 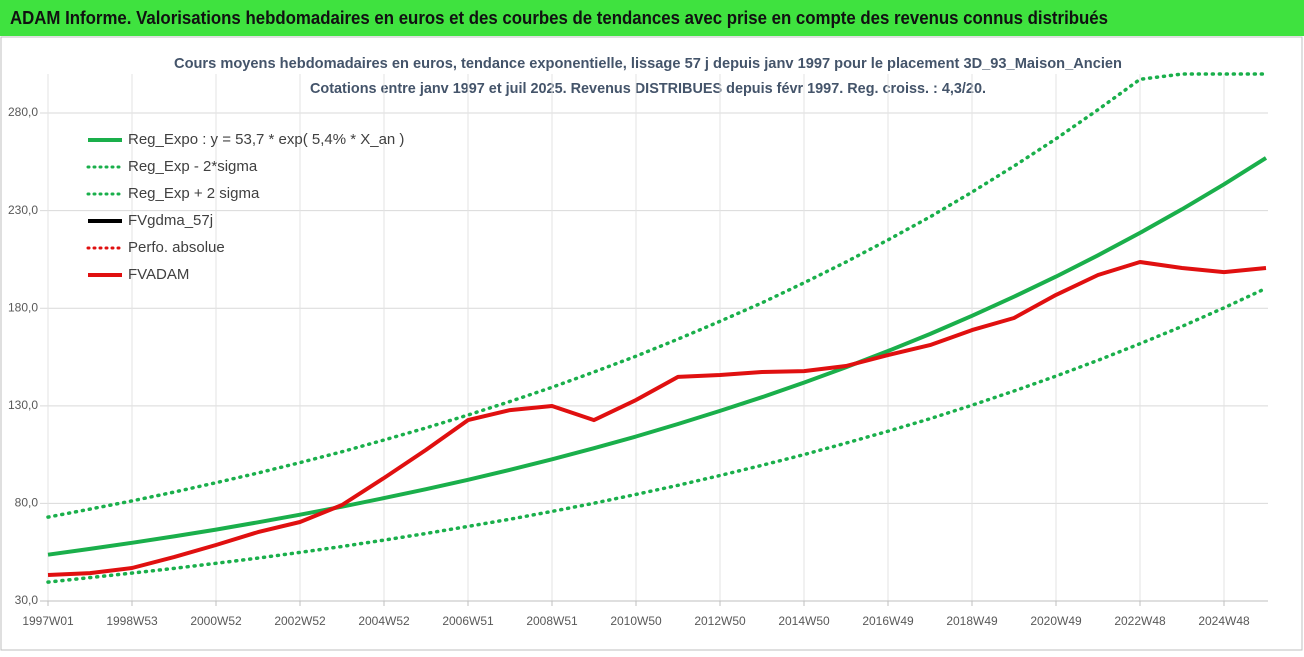 I want to click on legend-label: Reg_Expo : y = 53,7 * exp( 5,4% * X_an ), so click(x=266, y=139).